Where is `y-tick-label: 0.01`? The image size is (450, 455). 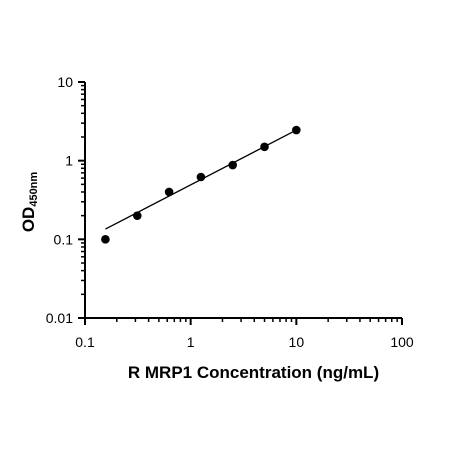
y-tick-label: 0.01 is located at coordinates (59, 318).